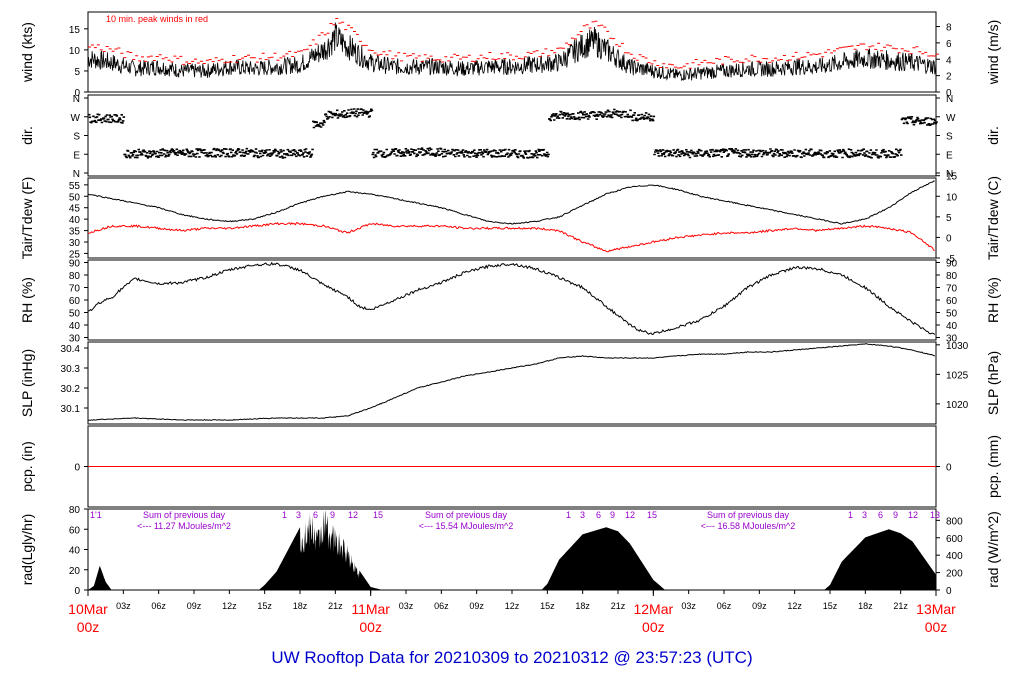 Image resolution: width=1024 pixels, height=700 pixels. Describe the element at coordinates (954, 521) in the screenshot. I see `rad-right-tick-label: 800` at that location.